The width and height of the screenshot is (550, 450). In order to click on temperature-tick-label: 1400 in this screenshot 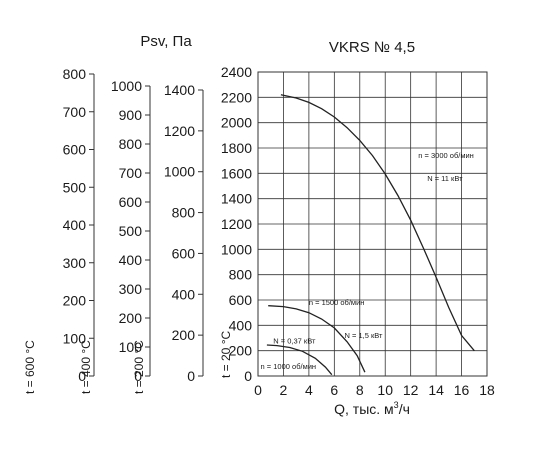, I will do `click(179, 90)`.